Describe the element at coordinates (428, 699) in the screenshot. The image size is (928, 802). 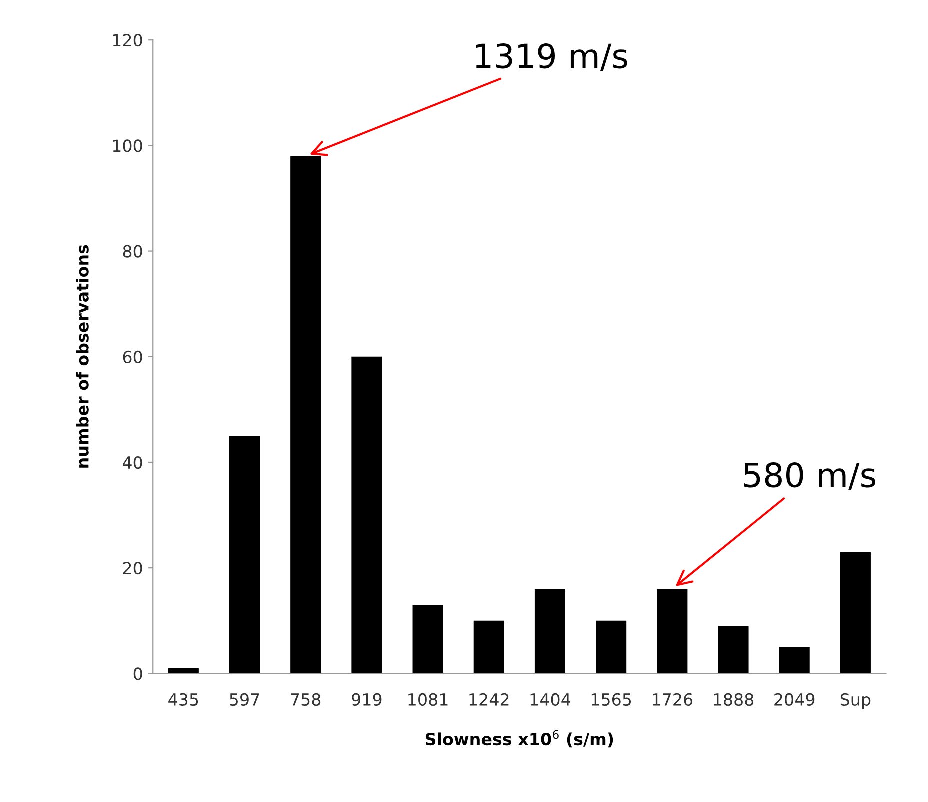
I see `x-tick-label: 1081` at that location.